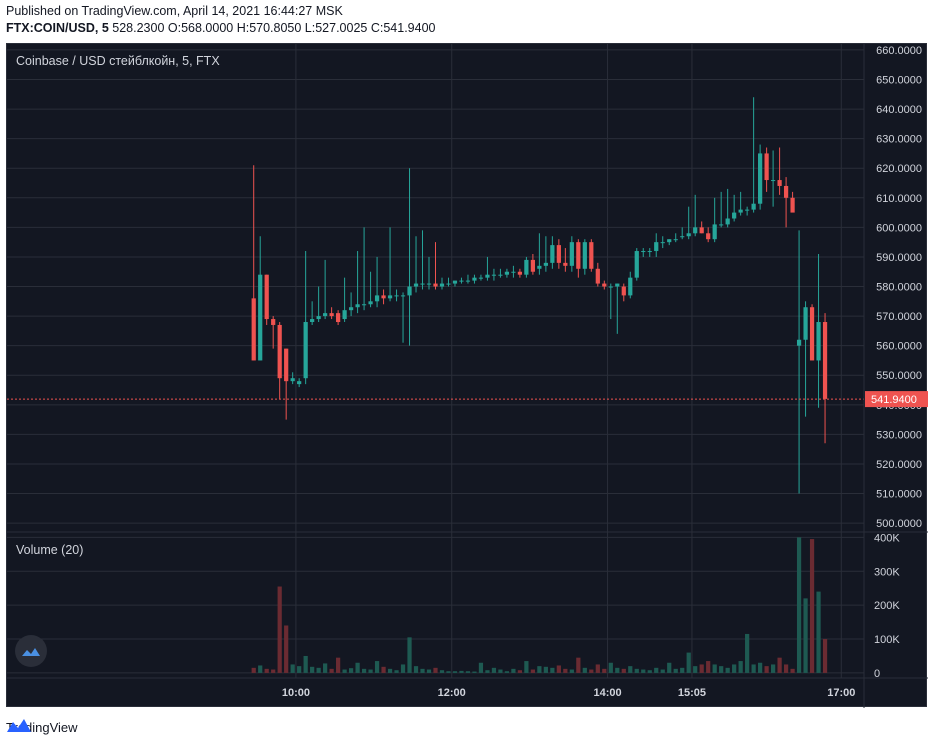  Describe the element at coordinates (692, 693) in the screenshot. I see `time-tick-label: 15:05` at that location.